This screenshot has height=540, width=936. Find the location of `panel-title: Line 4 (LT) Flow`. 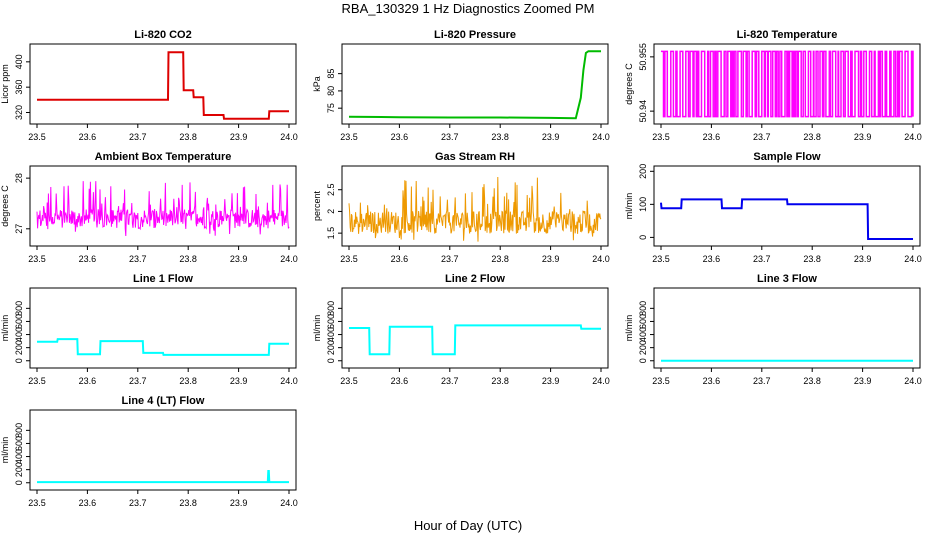

panel-title: Line 4 (LT) Flow is located at coordinates (163, 401).